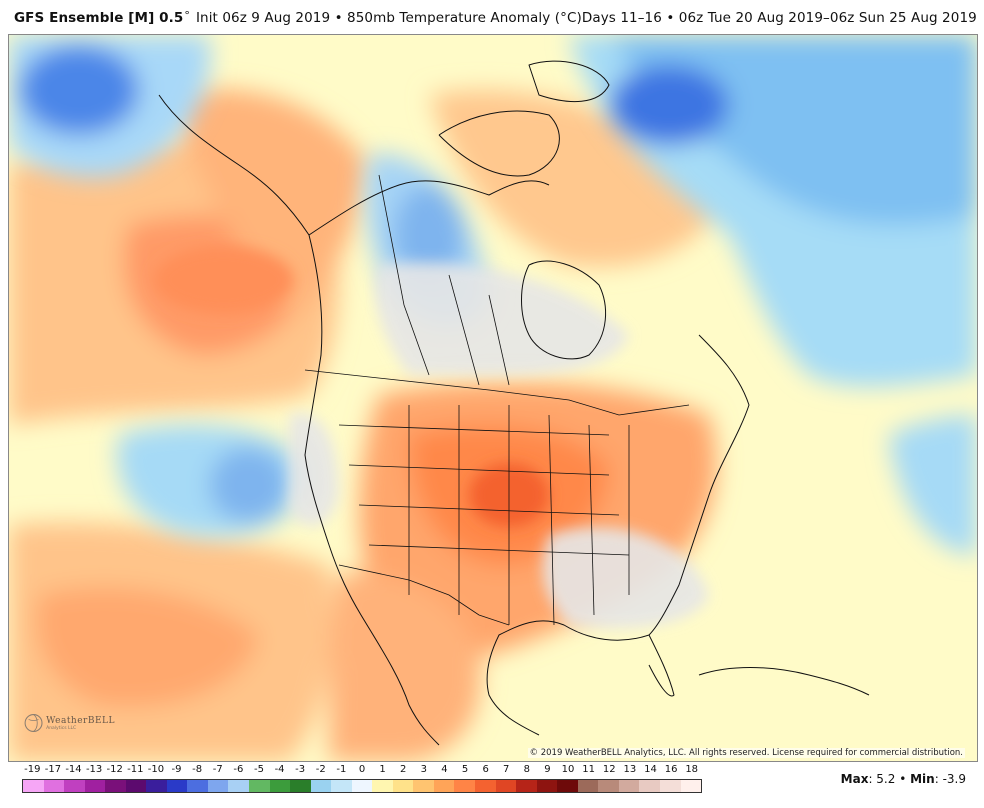  What do you see at coordinates (650, 769) in the screenshot?
I see `legend-tick-label: 14` at bounding box center [650, 769].